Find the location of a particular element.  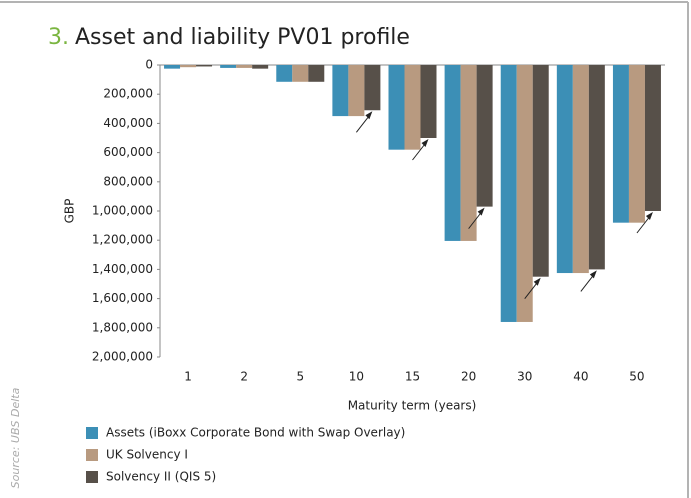

y-tick-label: 400,000 is located at coordinates (128, 123).